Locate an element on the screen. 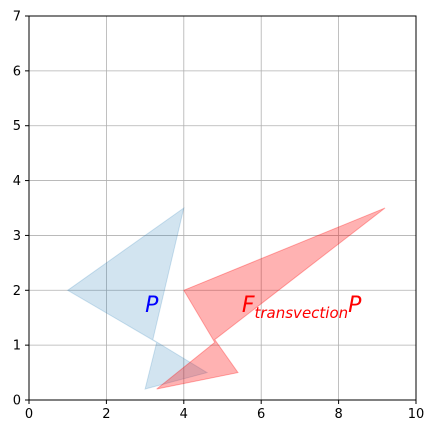 The height and width of the screenshot is (434, 434). label-main: P is located at coordinates (152, 305).